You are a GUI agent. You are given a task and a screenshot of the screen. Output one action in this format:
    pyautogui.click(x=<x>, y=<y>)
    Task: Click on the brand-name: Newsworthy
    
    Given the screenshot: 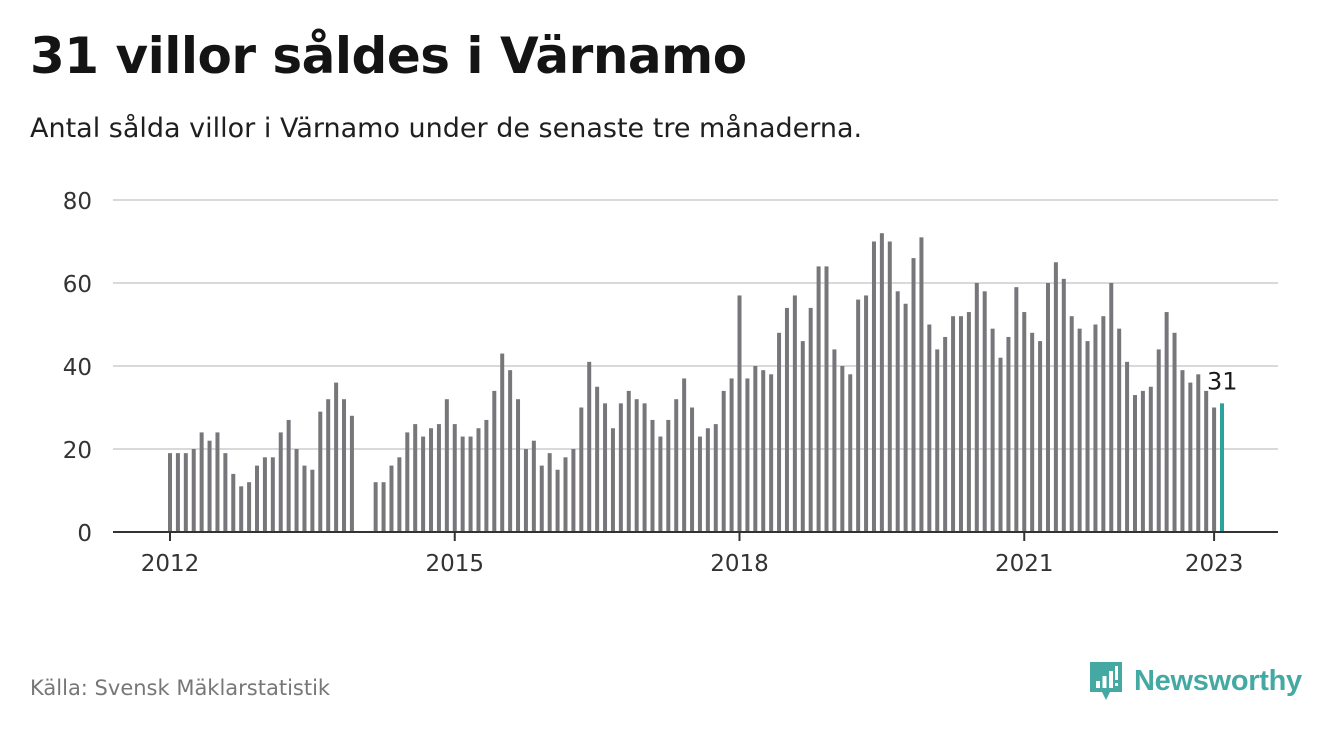 What is the action you would take?
    pyautogui.click(x=1218, y=680)
    